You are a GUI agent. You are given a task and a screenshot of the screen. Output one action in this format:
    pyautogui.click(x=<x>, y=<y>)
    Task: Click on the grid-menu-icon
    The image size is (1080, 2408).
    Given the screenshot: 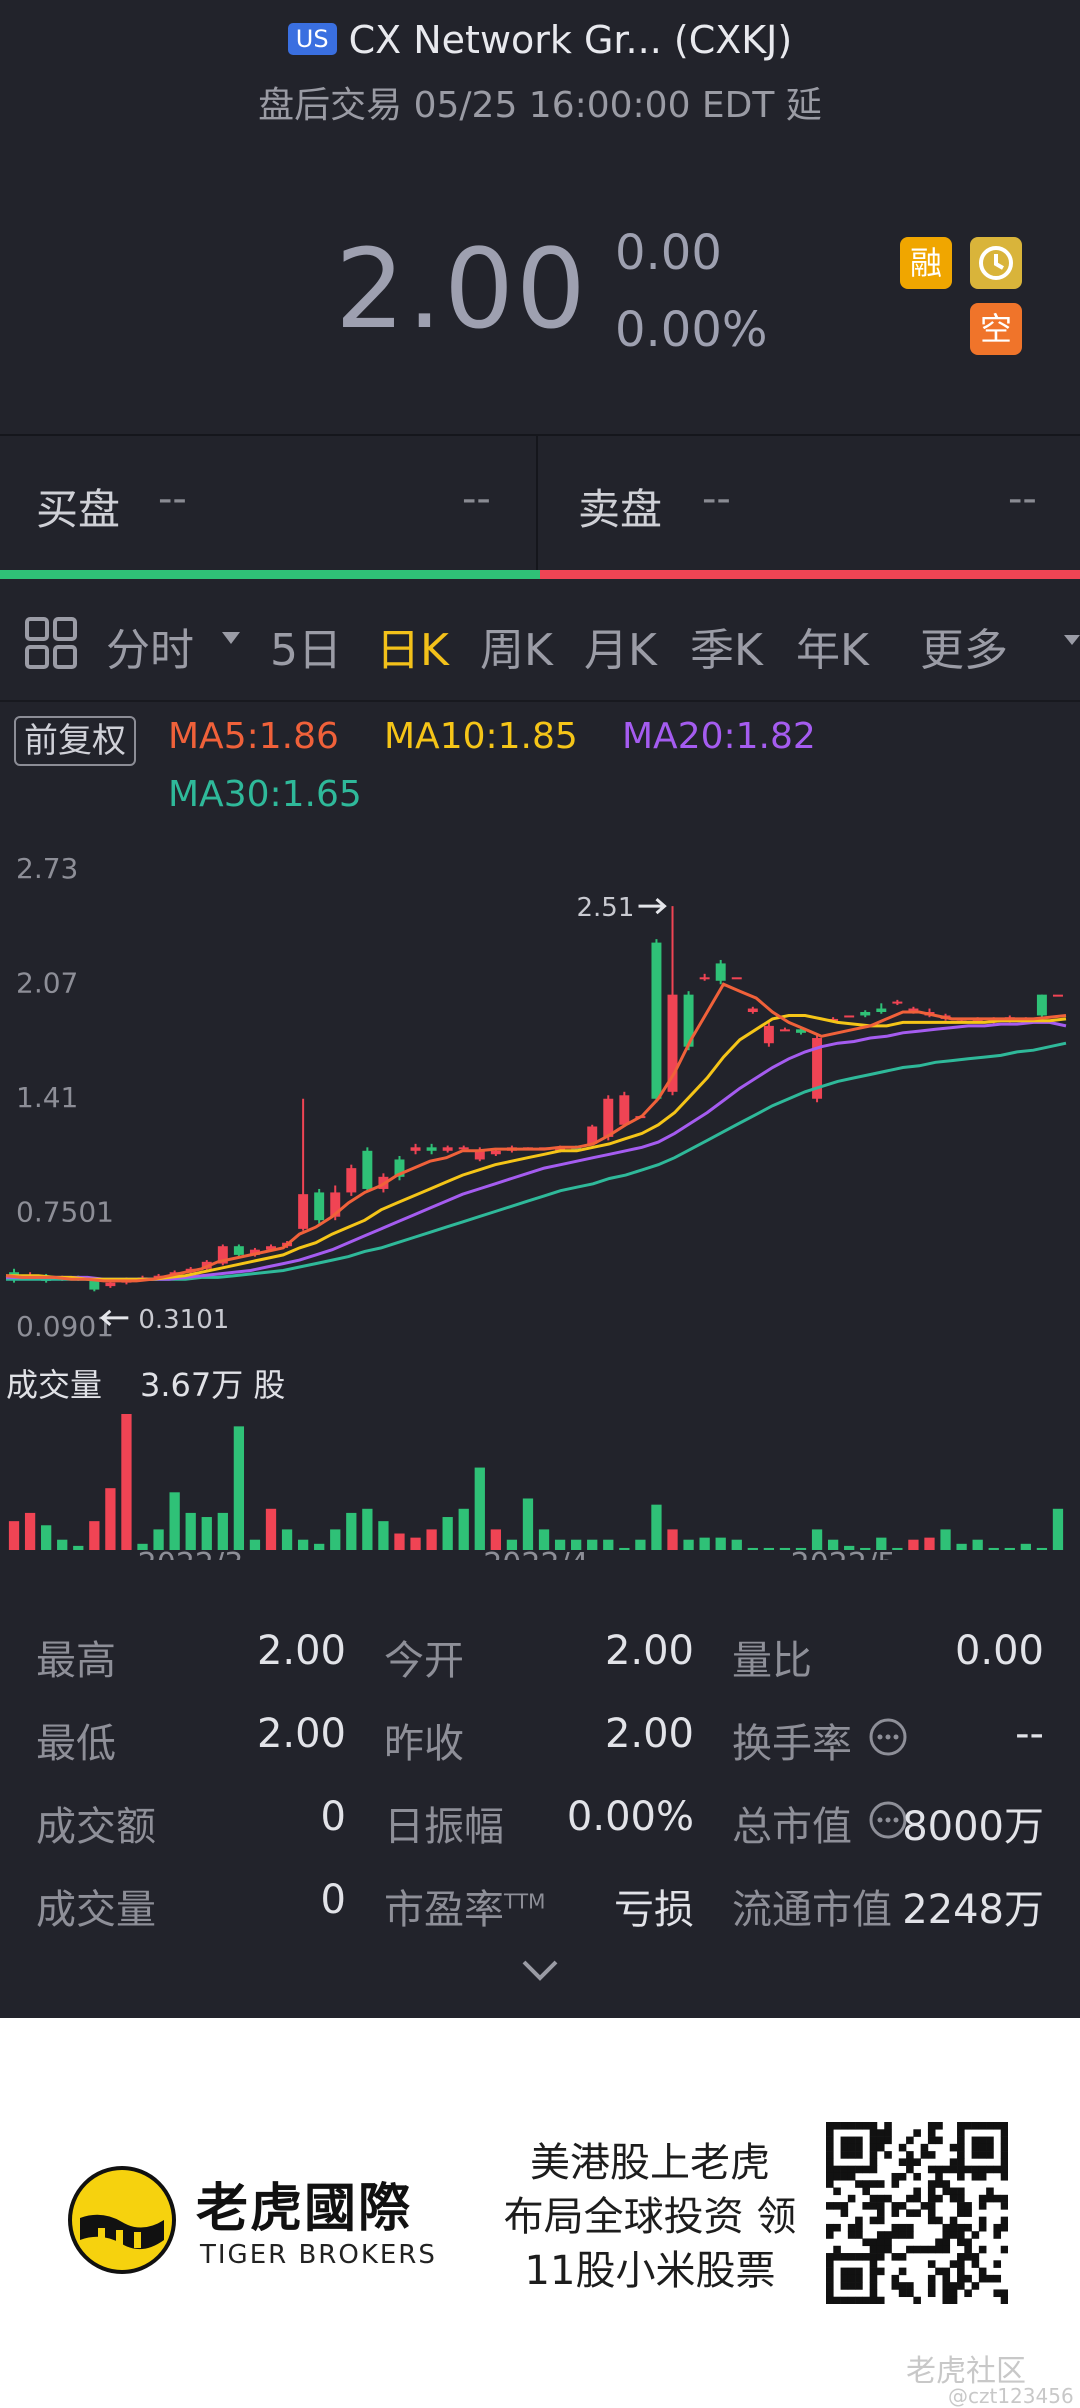 What is the action you would take?
    pyautogui.click(x=51, y=645)
    